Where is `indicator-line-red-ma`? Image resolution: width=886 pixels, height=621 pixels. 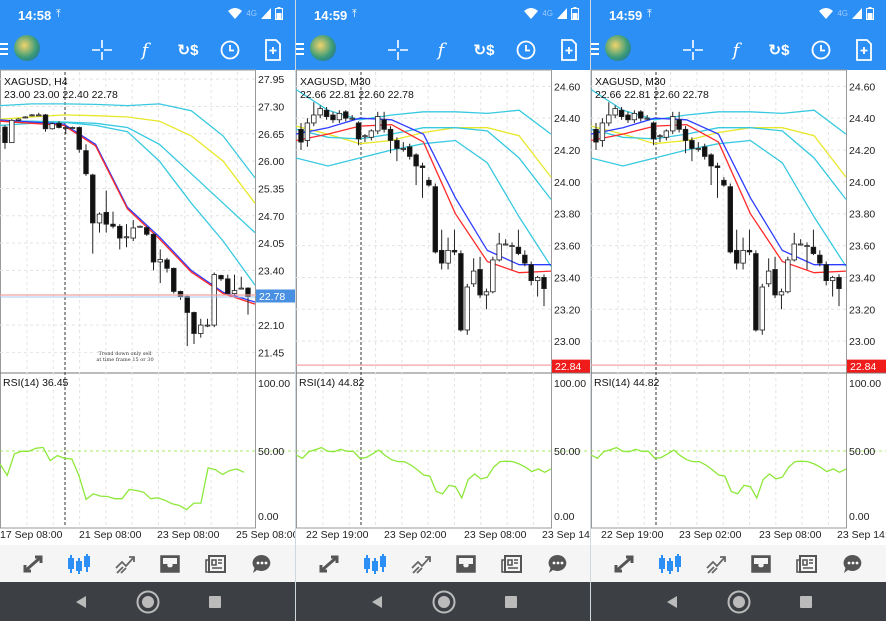 indicator-line-red-ma is located at coordinates (424, 198).